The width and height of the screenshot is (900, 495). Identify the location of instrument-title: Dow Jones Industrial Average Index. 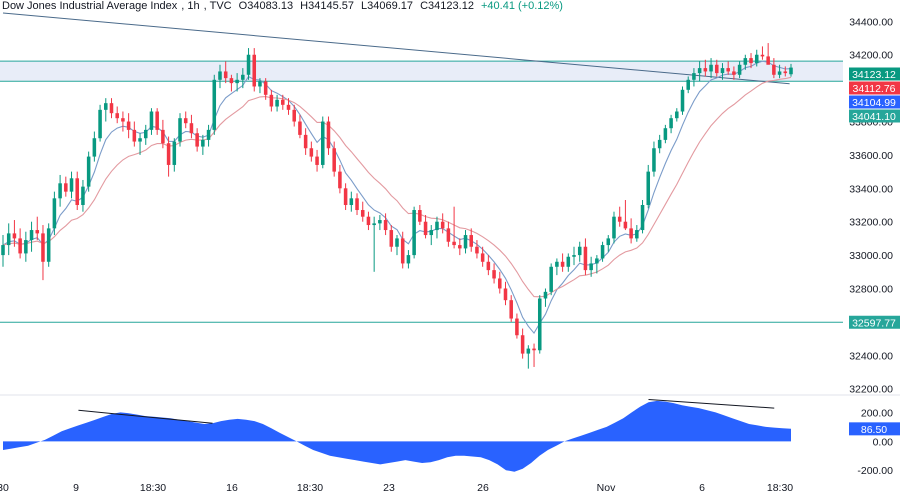
(90, 6).